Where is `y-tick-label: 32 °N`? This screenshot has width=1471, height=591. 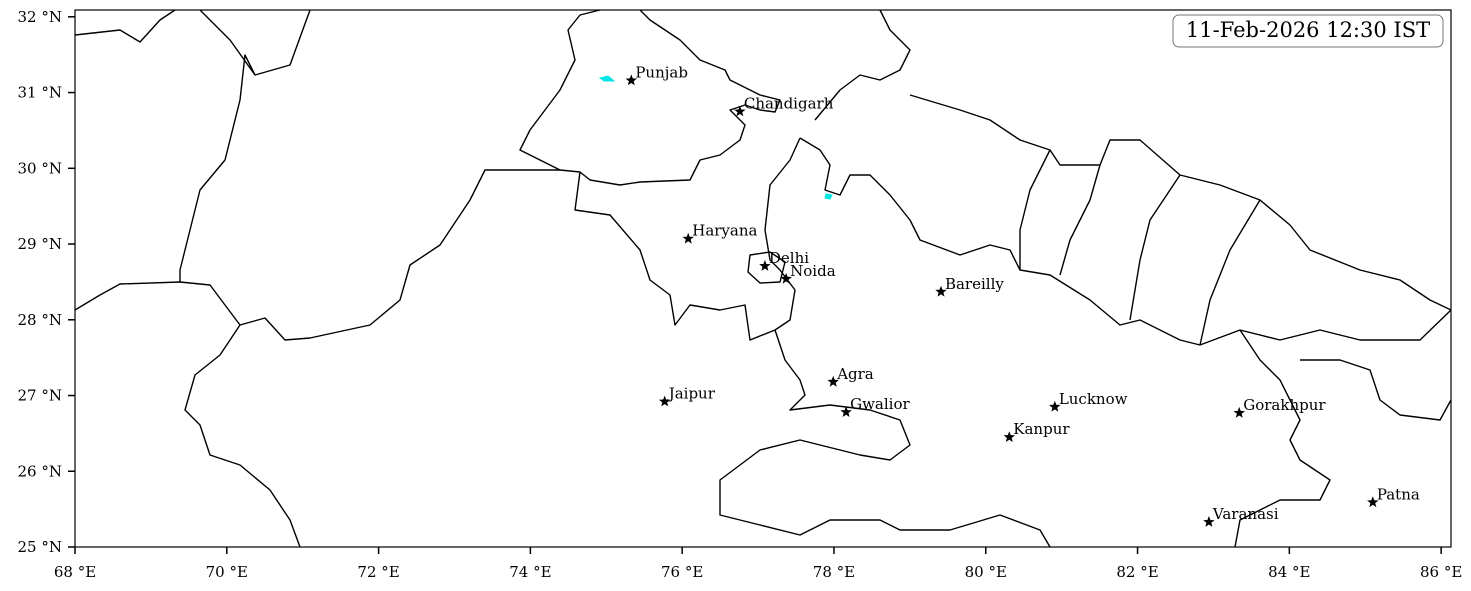
y-tick-label: 32 °N is located at coordinates (40, 17).